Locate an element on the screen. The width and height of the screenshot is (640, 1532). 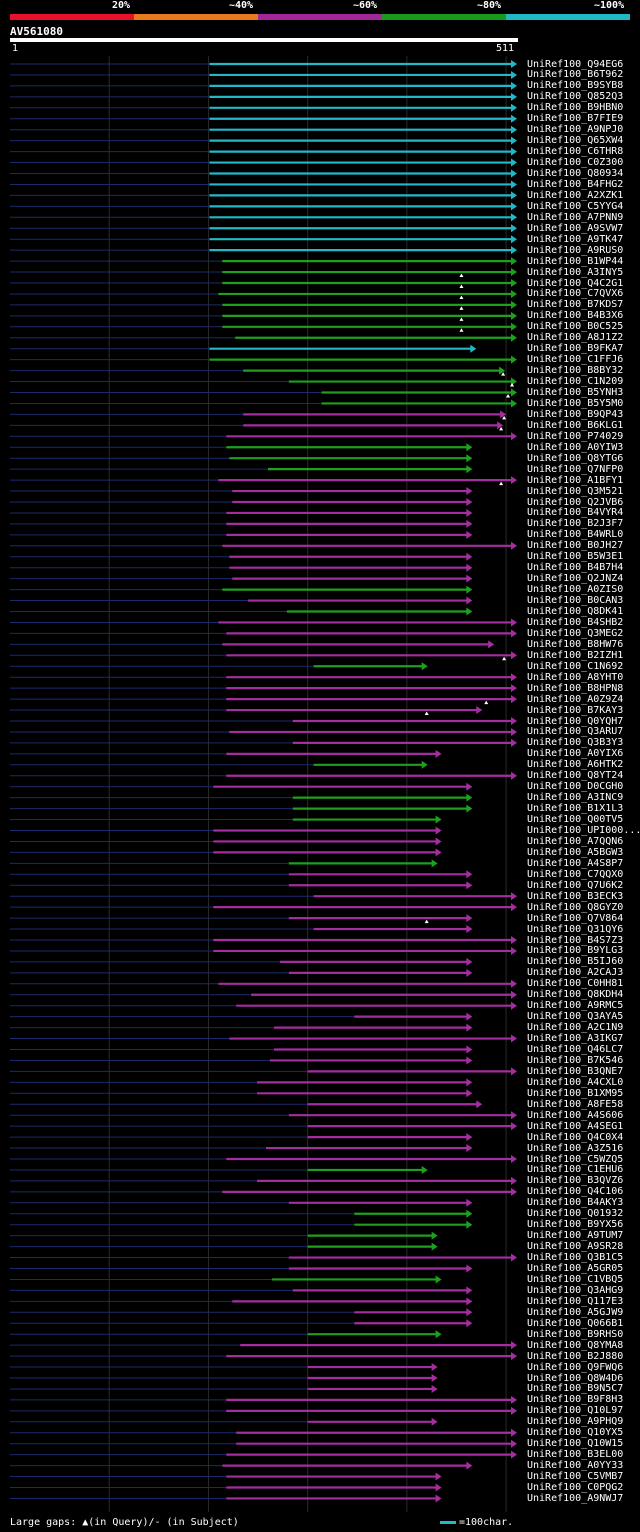
hit-label: UniRef100_Q0YQH7 is located at coordinates (575, 721).